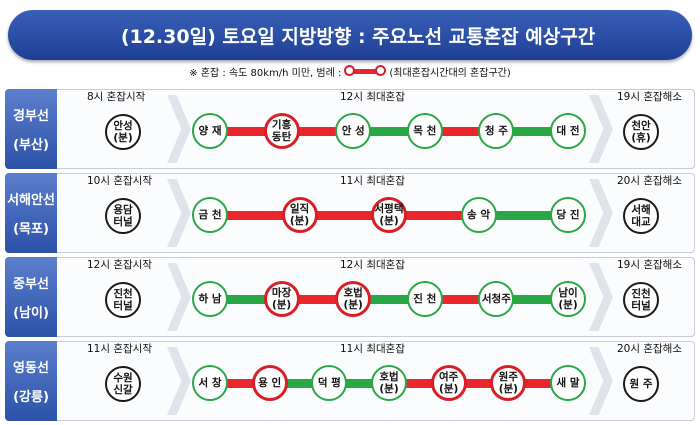  Describe the element at coordinates (31, 297) in the screenshot. I see `line-label: 중부선 (남이)` at that location.